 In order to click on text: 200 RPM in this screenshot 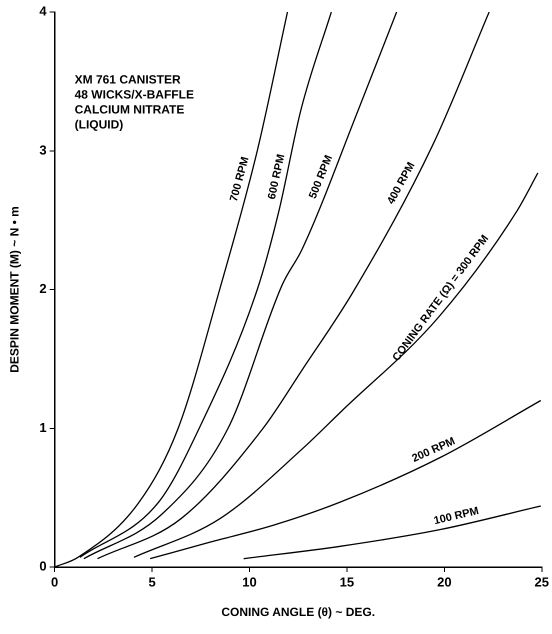, I will do `click(433, 450)`.